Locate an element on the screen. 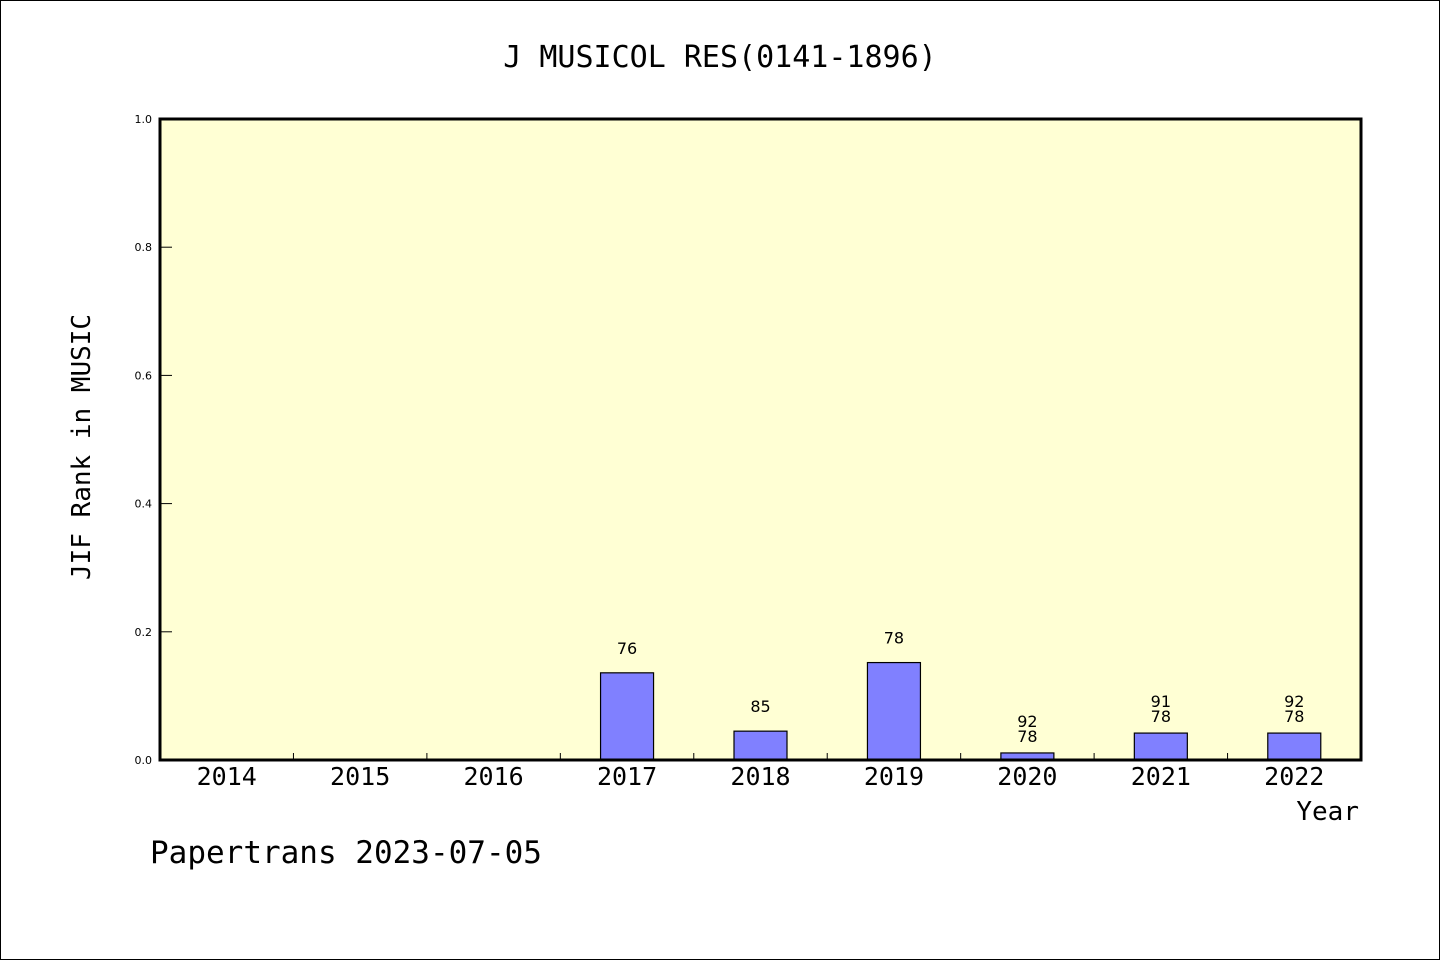 This screenshot has height=960, width=1440. x-axis: 2014 2015 2016 2017 2018 2019 2020 2021 2022 is located at coordinates (760, 772).